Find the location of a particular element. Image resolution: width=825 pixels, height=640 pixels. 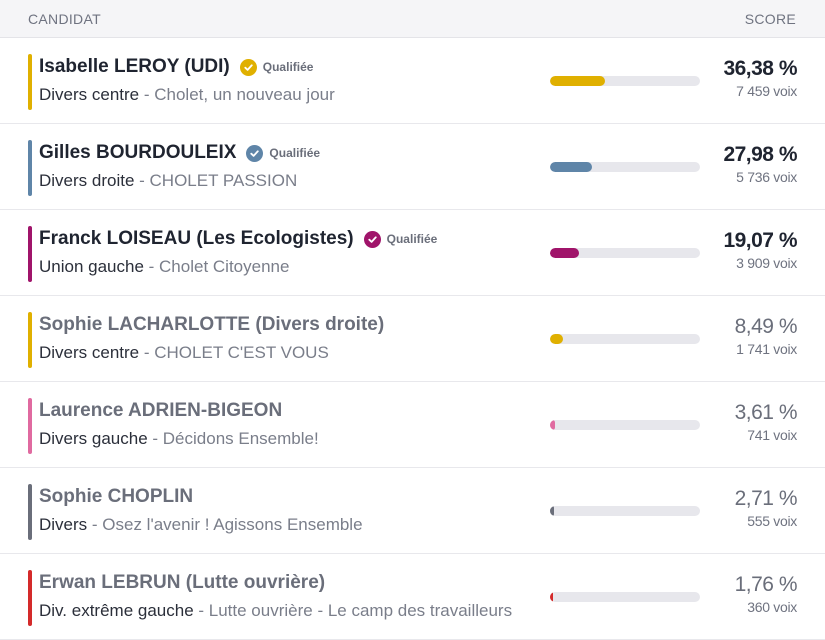

candidate-name: Isabelle LEROY (UDI) is located at coordinates (134, 66).